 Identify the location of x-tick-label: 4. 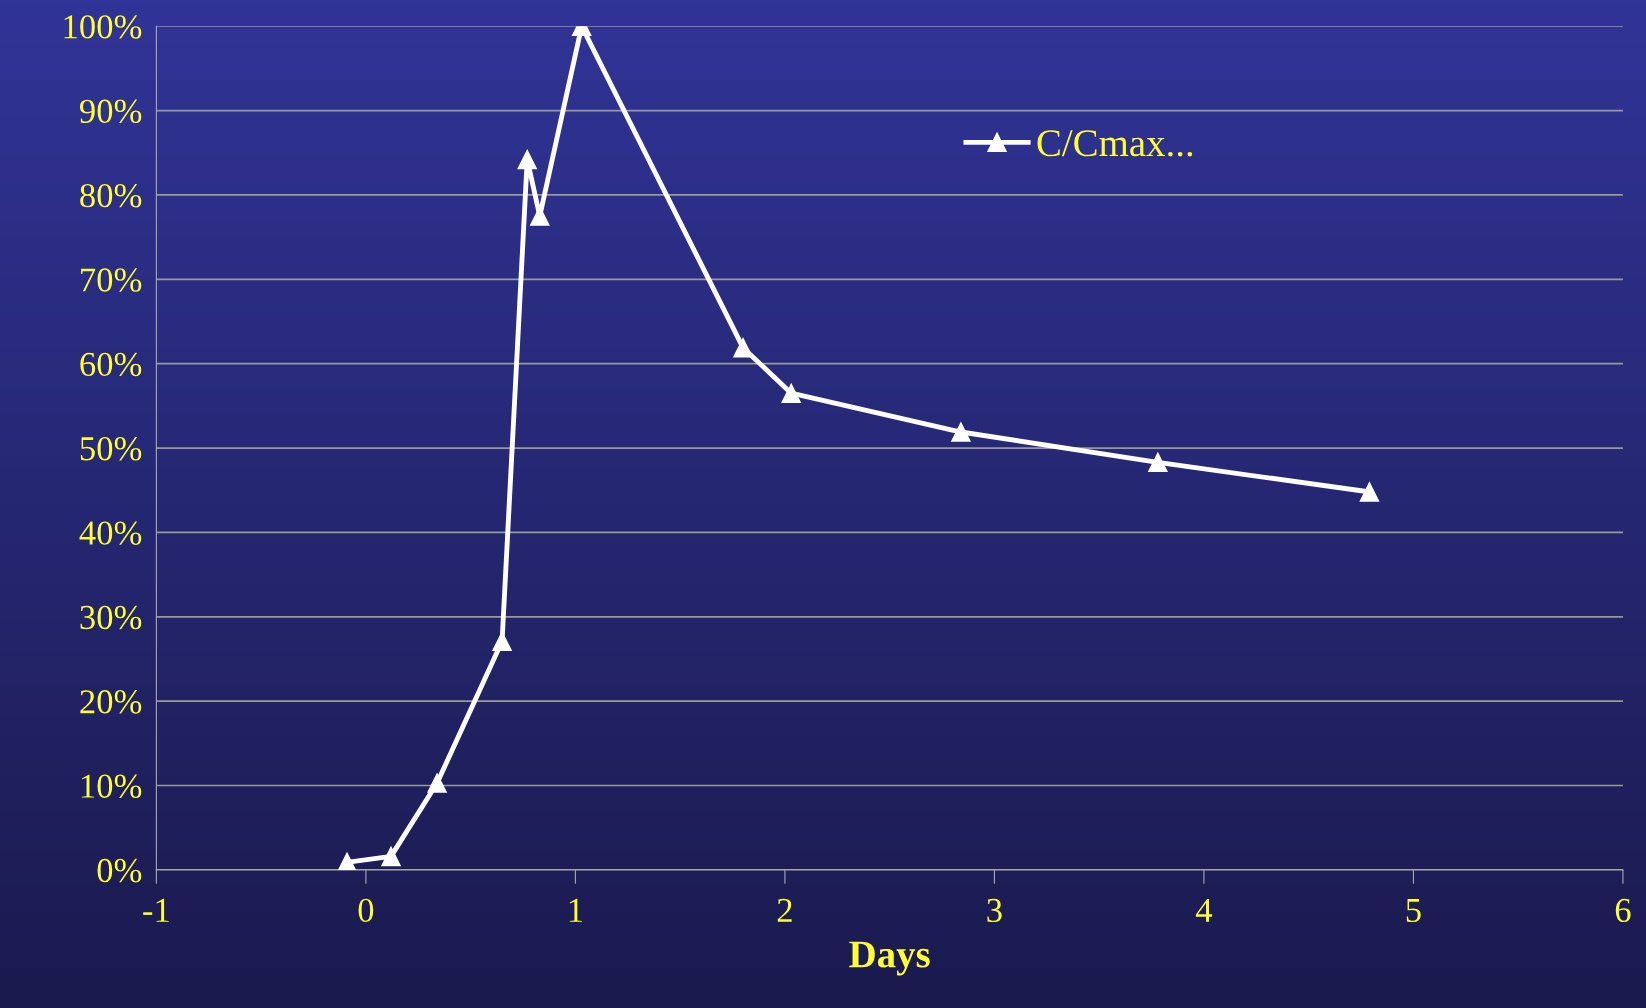
(1204, 910).